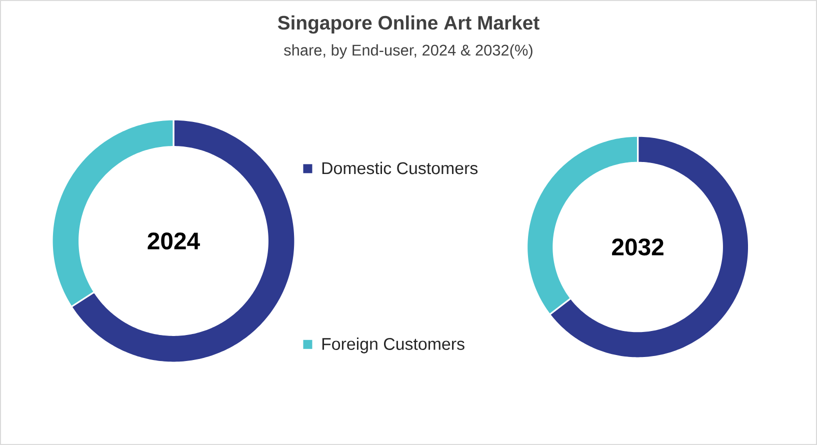  I want to click on text: 2024, so click(174, 241).